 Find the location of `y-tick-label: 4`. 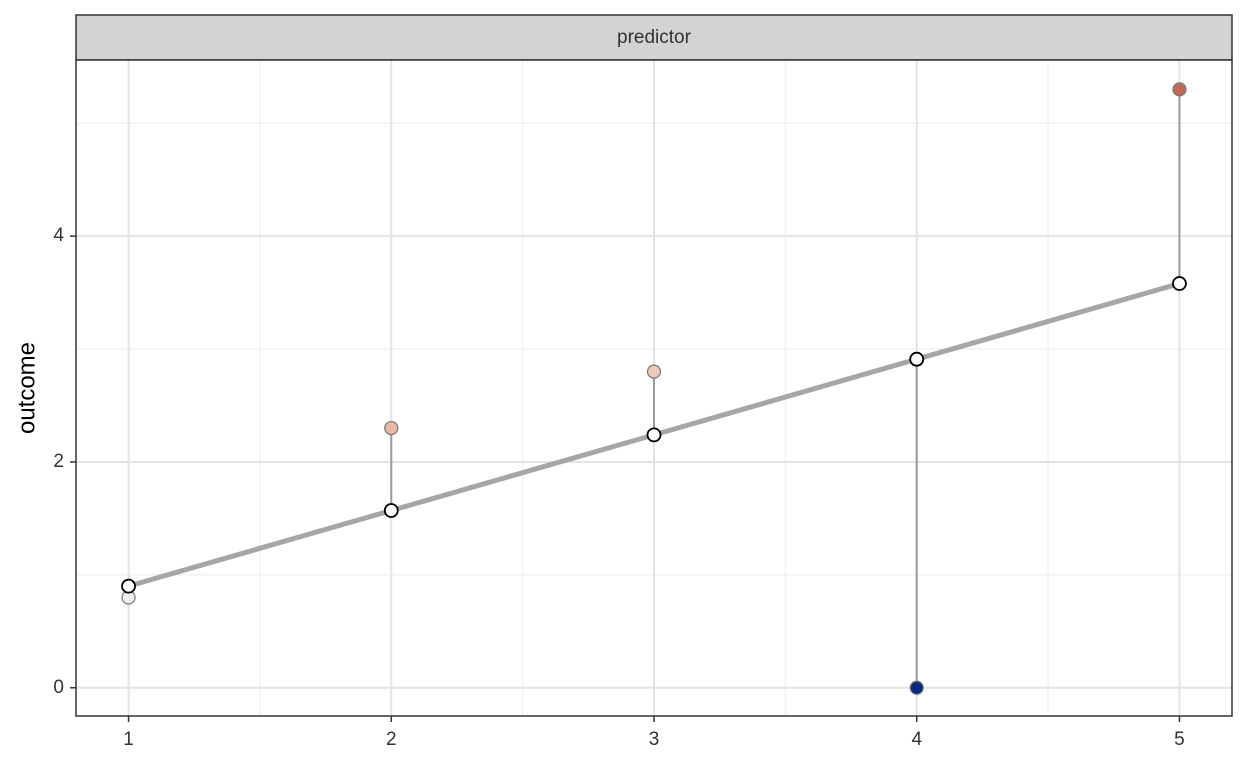

y-tick-label: 4 is located at coordinates (58, 235).